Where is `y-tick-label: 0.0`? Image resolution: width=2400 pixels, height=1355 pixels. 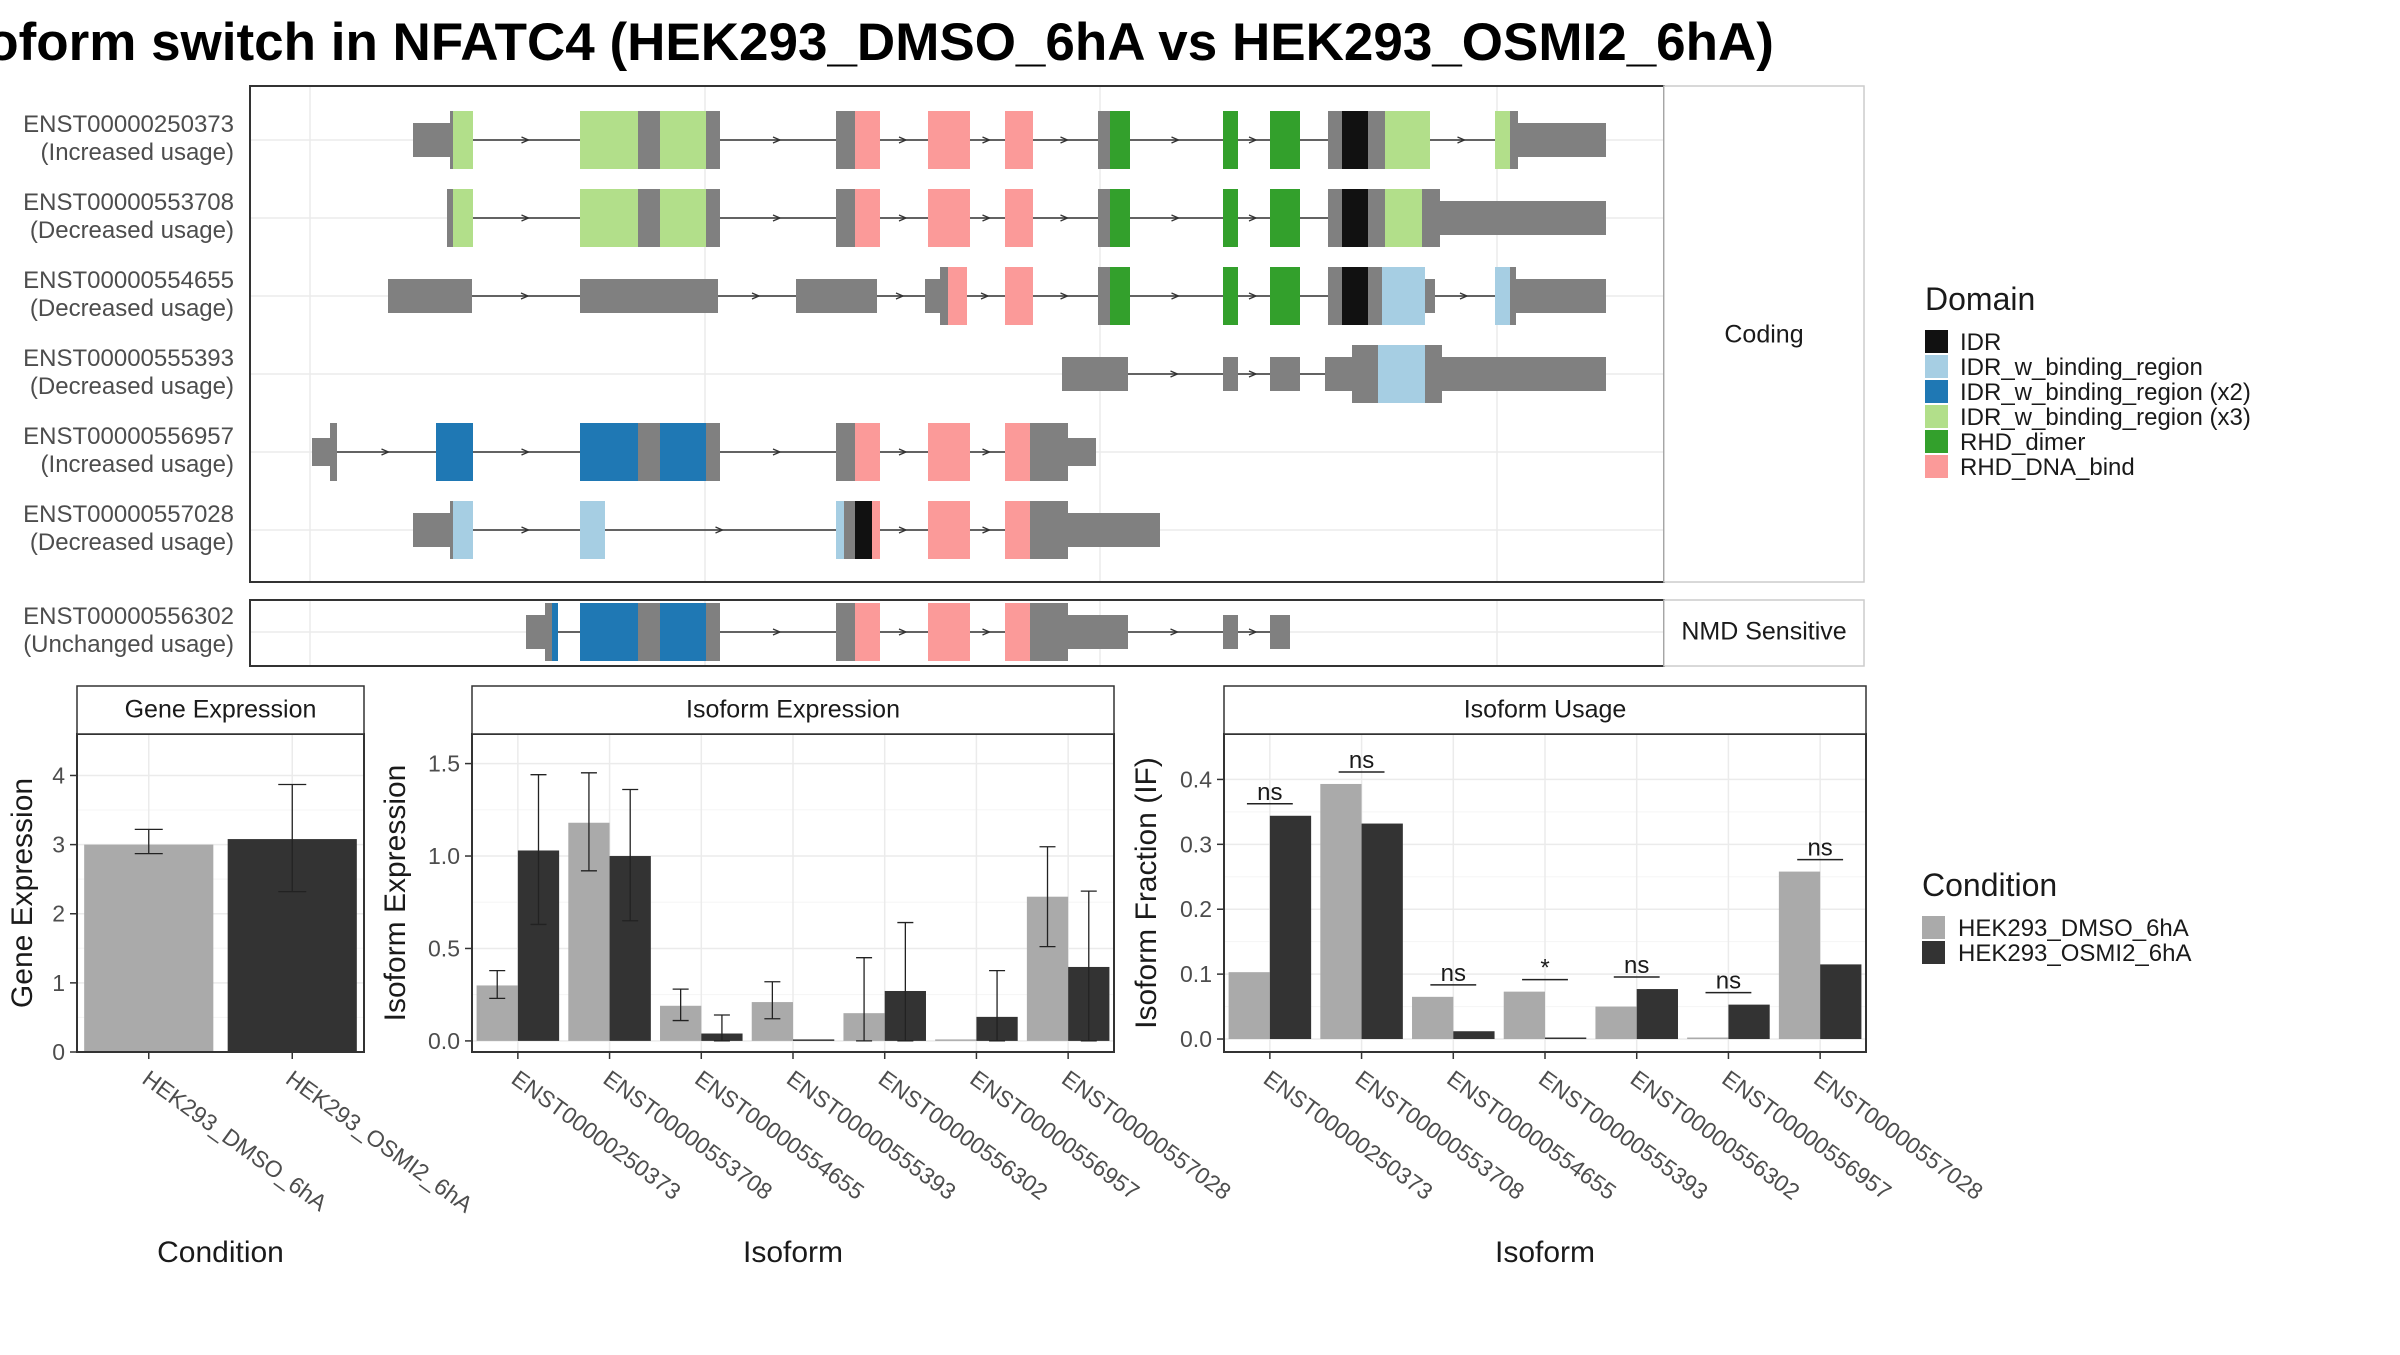 y-tick-label: 0.0 is located at coordinates (1196, 1039).